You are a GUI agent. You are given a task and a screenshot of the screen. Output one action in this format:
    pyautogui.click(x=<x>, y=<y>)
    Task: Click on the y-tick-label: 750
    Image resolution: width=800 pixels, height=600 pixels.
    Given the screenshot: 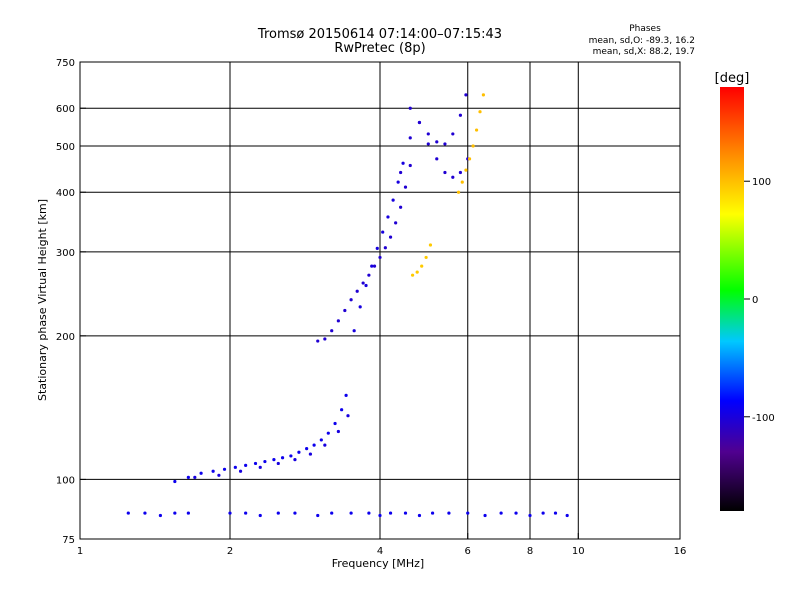 What is the action you would take?
    pyautogui.click(x=65, y=63)
    